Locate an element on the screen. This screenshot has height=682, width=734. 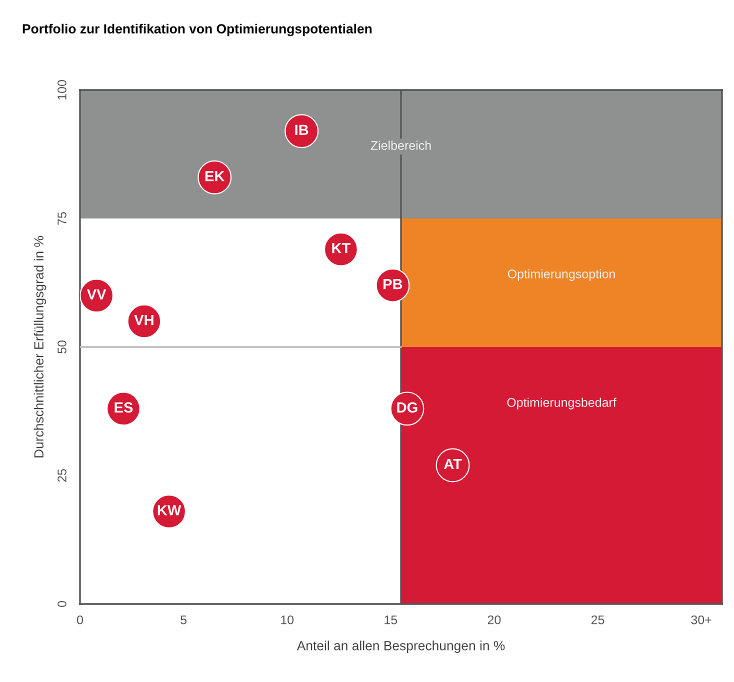
series-label: VH is located at coordinates (144, 320).